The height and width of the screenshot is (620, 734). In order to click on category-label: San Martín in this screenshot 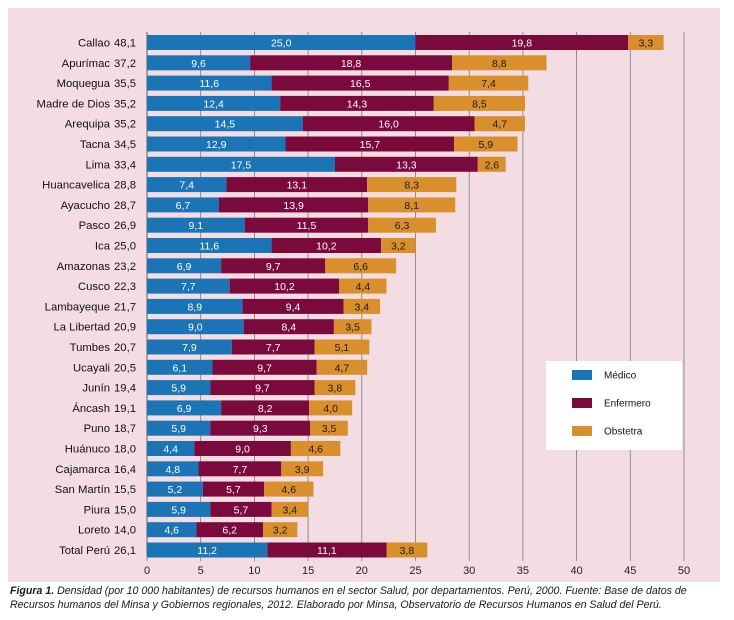, I will do `click(82, 490)`.